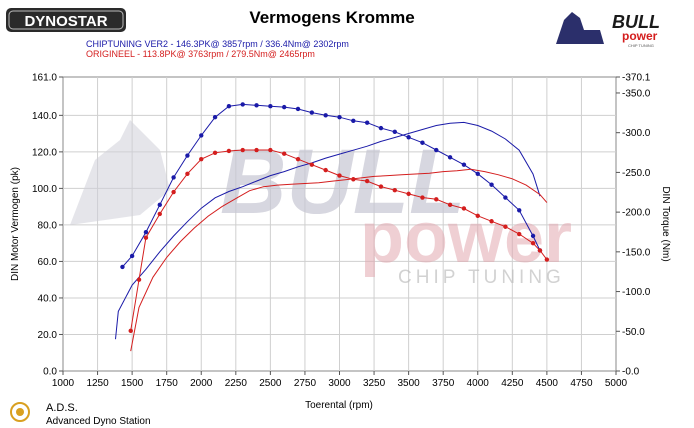  I want to click on x-tick-label: 3000, so click(339, 383).